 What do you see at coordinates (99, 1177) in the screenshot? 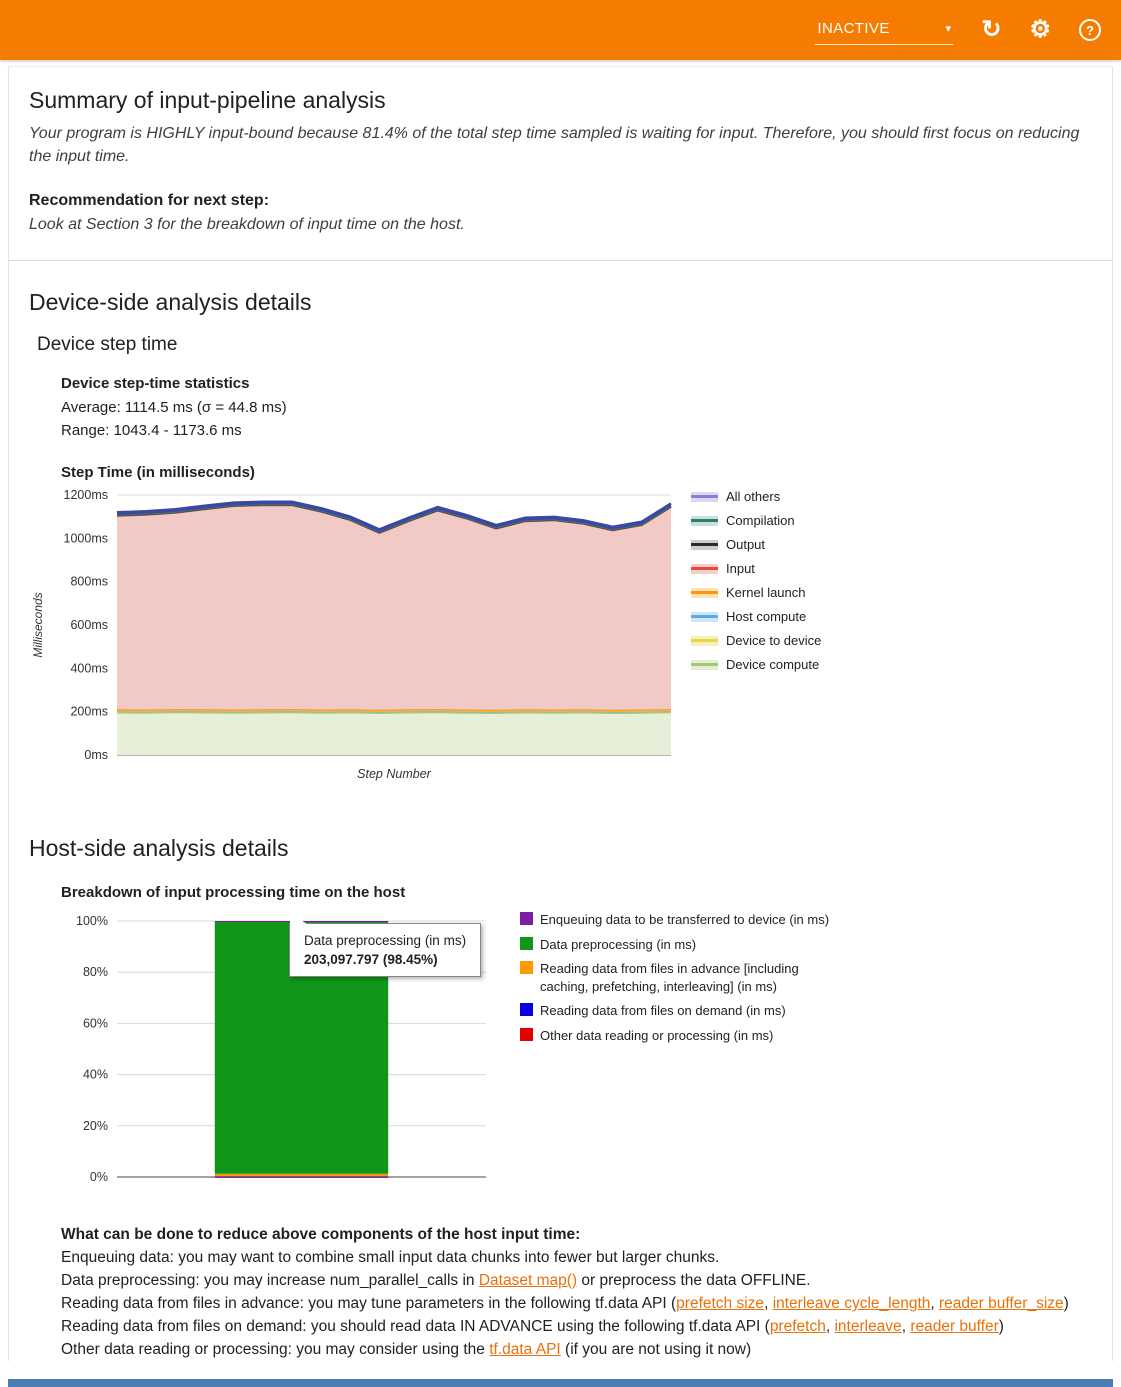
I see `svg-text: 0%` at bounding box center [99, 1177].